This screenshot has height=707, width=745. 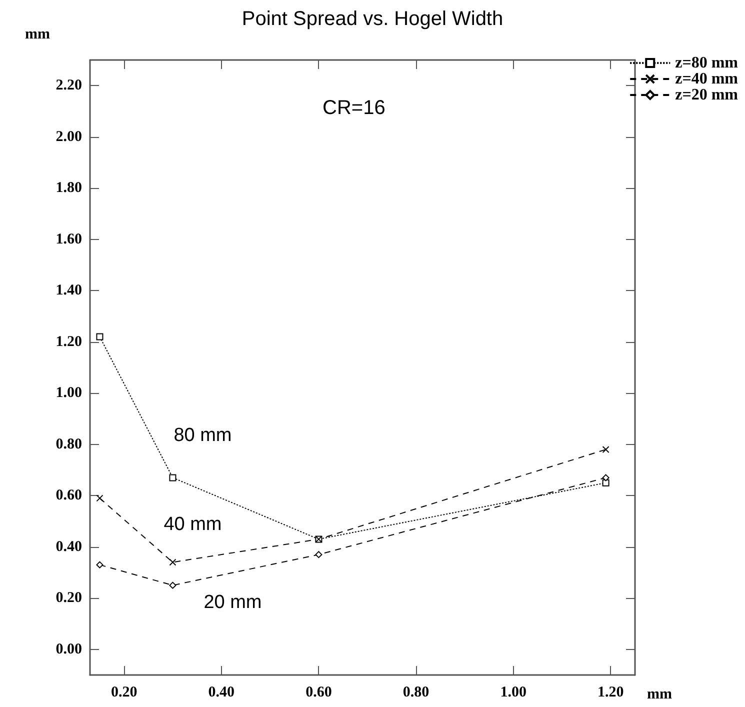 I want to click on y-tick-label: 1.00, so click(x=69, y=393).